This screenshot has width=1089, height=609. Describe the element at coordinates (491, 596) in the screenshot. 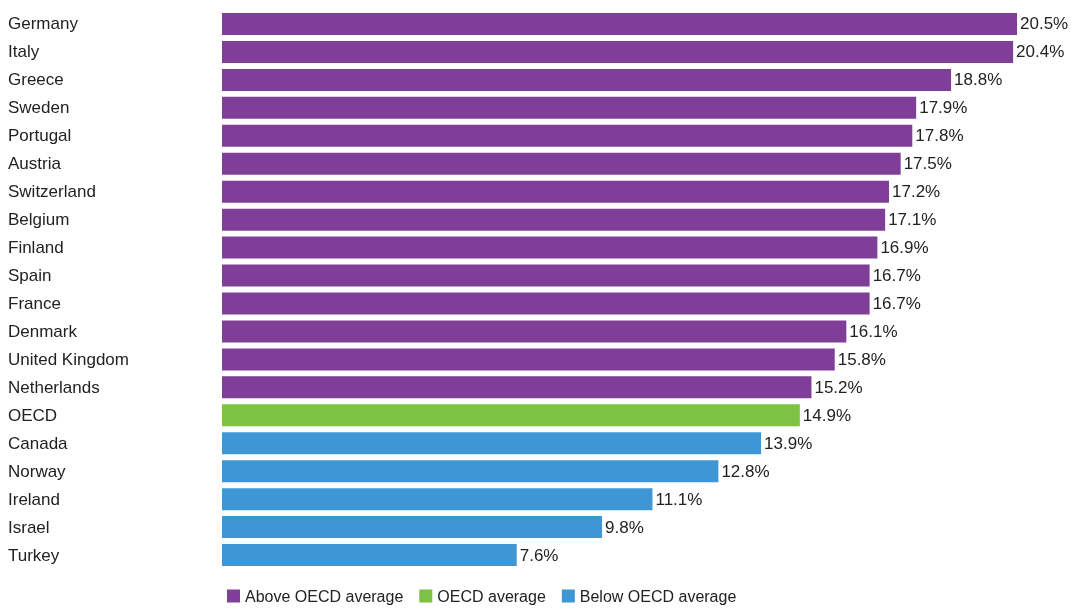

I see `legend-label: OECD average` at that location.